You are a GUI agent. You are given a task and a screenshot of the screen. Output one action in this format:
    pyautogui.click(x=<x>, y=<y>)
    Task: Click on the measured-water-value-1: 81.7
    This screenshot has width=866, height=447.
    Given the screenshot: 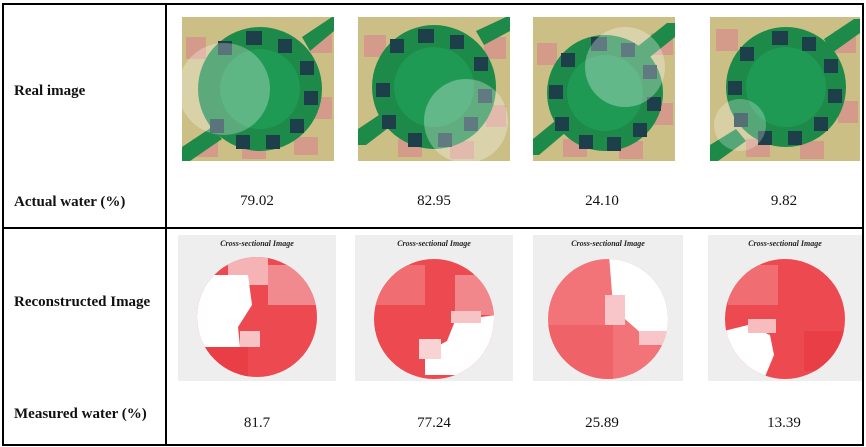 What is the action you would take?
    pyautogui.click(x=257, y=423)
    